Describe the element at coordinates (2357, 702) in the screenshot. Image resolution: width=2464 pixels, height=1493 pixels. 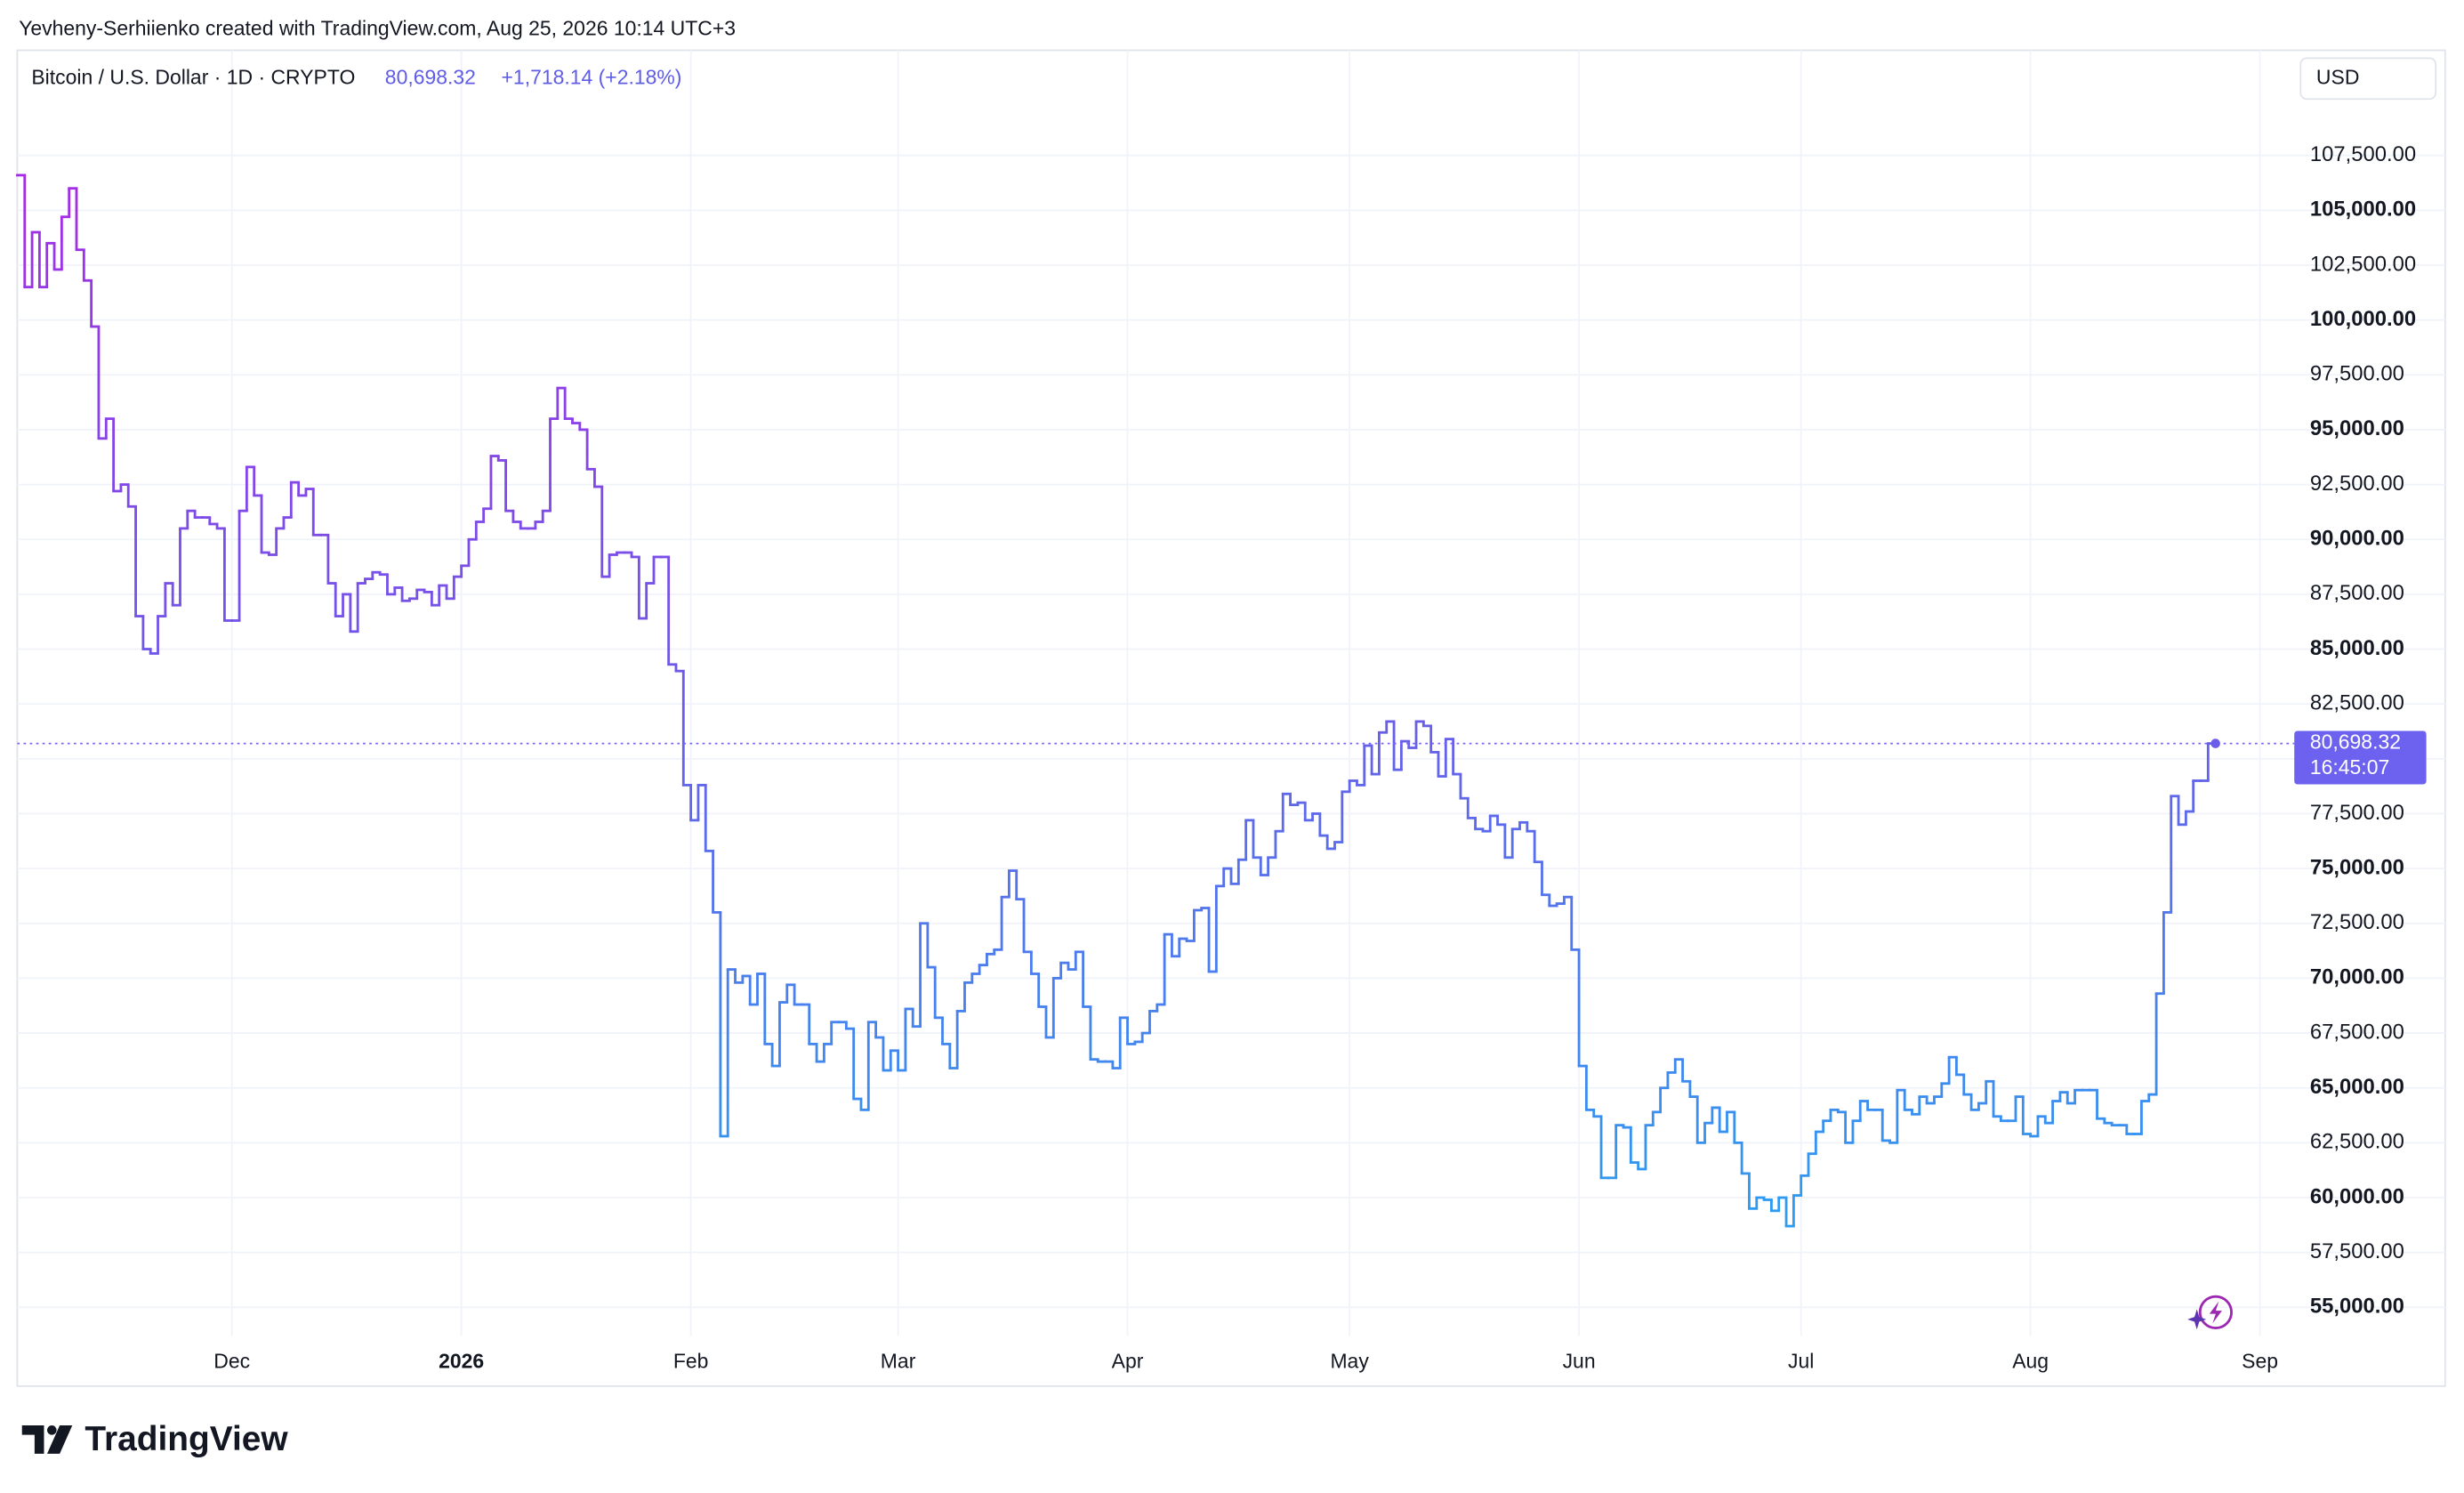
I see `y-tick-label: 82,500.00` at that location.